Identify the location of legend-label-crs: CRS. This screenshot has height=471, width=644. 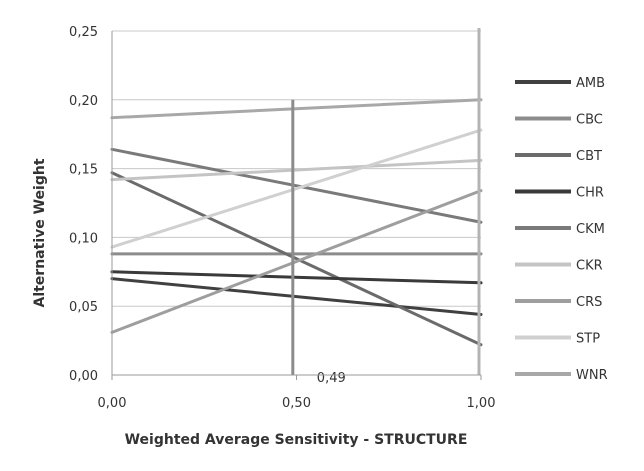
(589, 302).